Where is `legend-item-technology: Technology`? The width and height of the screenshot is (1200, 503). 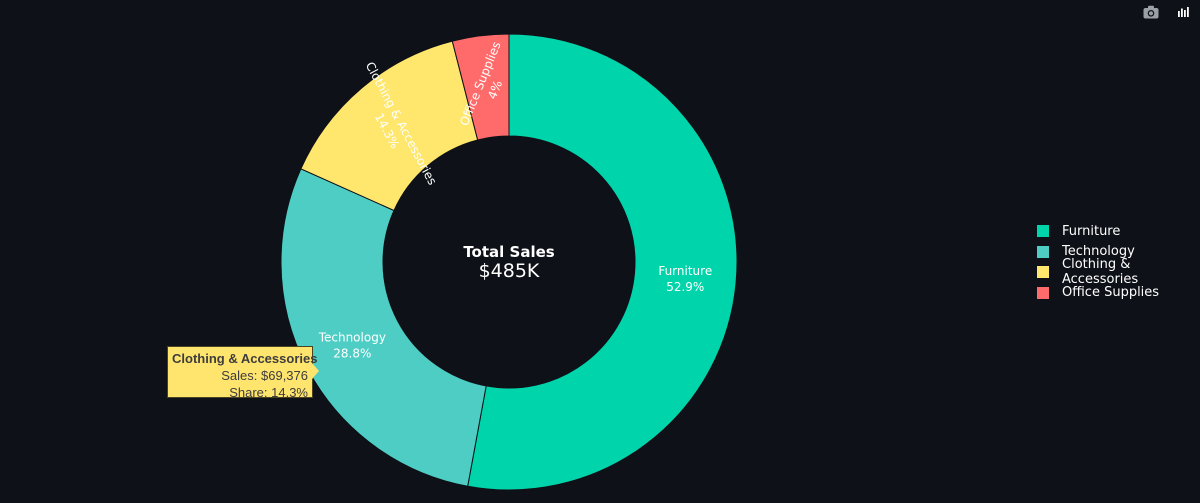
legend-item-technology: Technology is located at coordinates (1118, 252).